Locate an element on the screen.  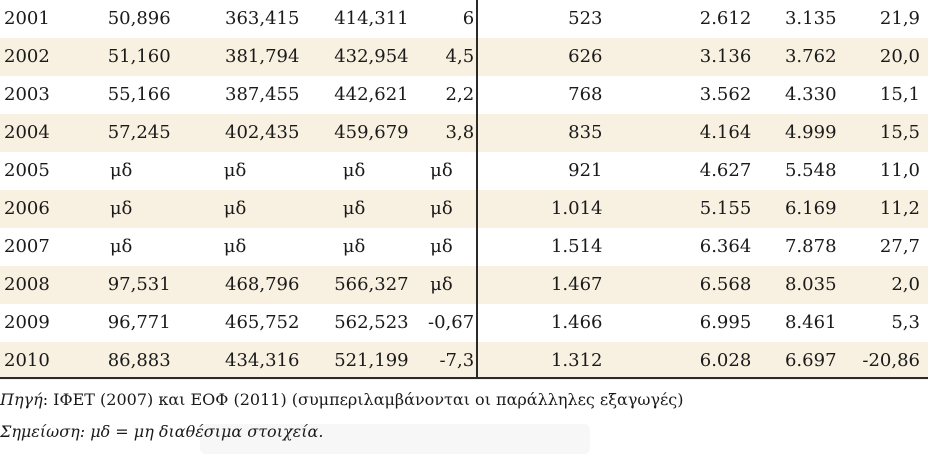
table-cell-c8: 11,2 is located at coordinates (882, 209).